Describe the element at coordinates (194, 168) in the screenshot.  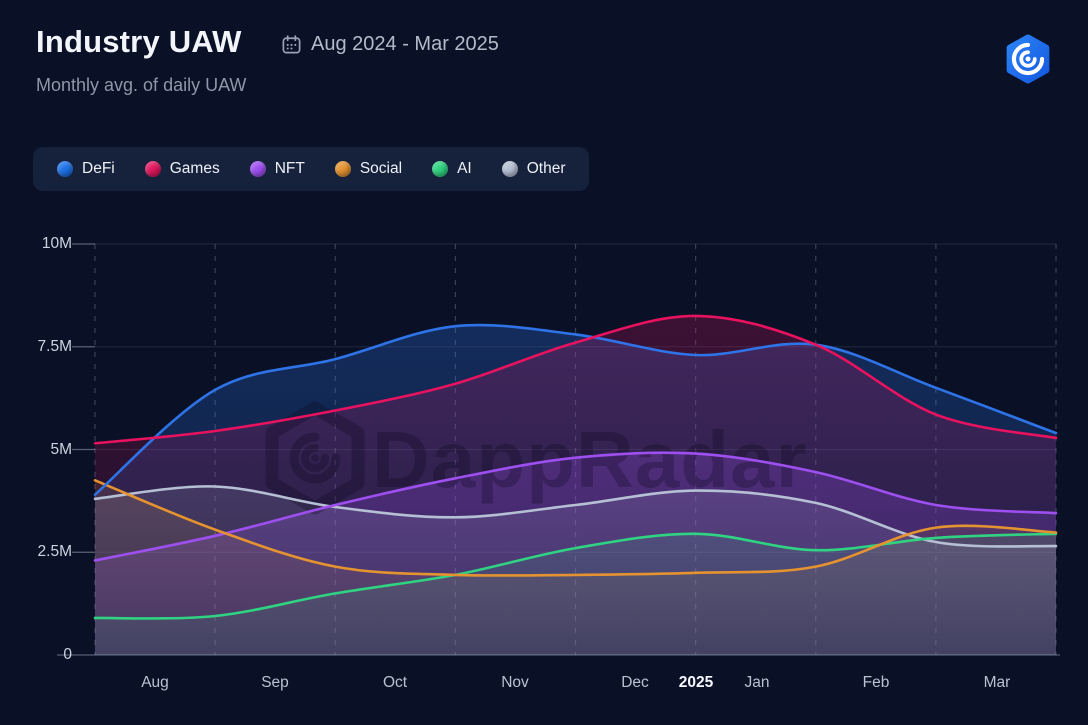
I see `legend-label: Games` at that location.